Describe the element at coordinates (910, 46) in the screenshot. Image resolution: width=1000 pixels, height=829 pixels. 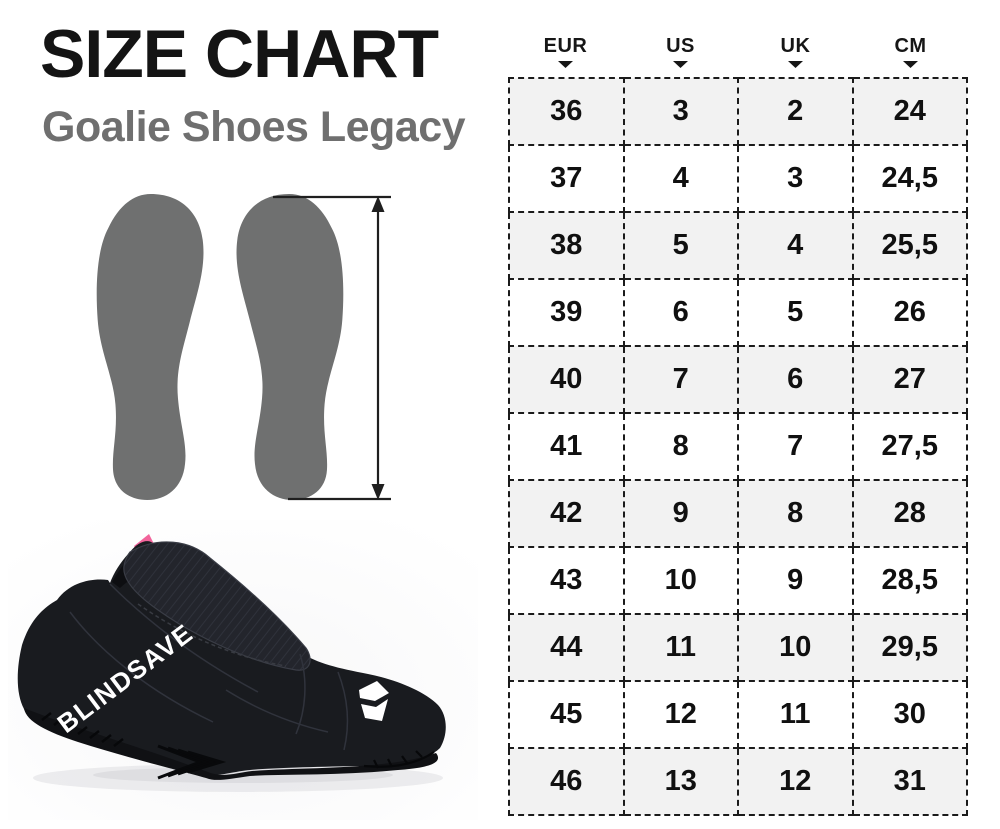
I see `column-label: CM` at that location.